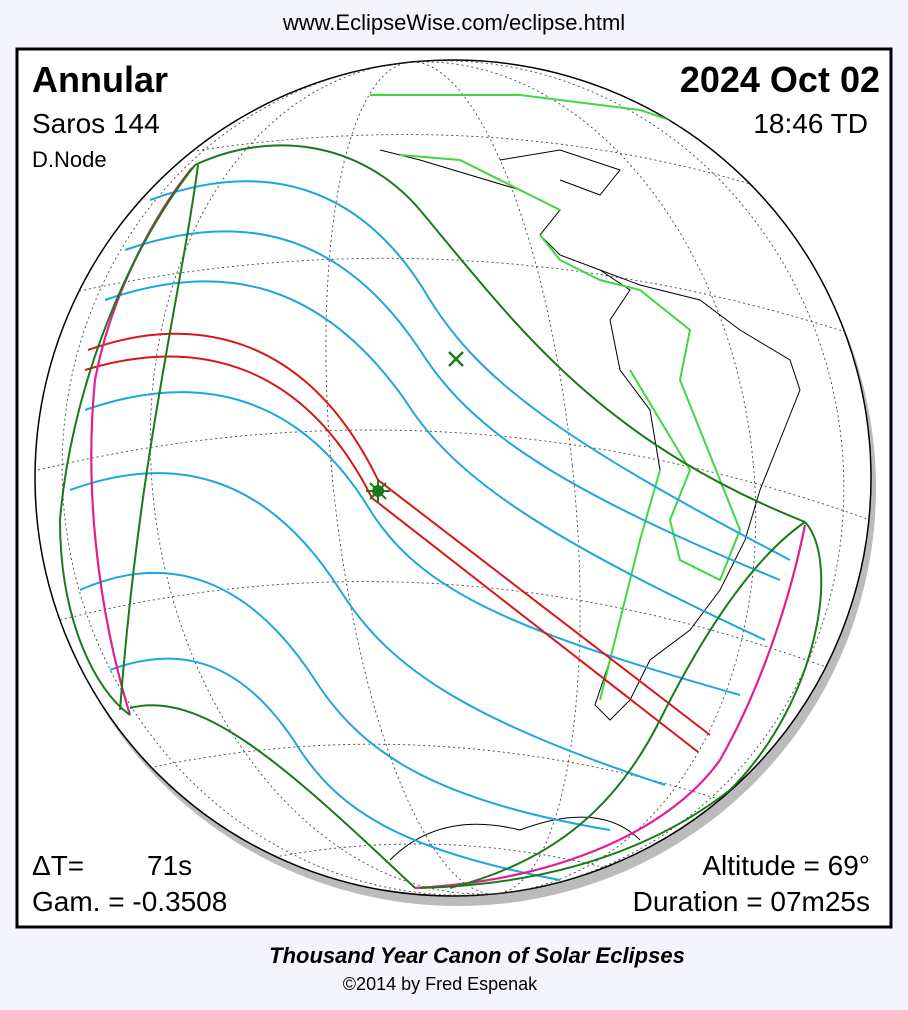 The height and width of the screenshot is (1010, 908). Describe the element at coordinates (810, 123) in the screenshot. I see `time: 18:46 TD` at that location.